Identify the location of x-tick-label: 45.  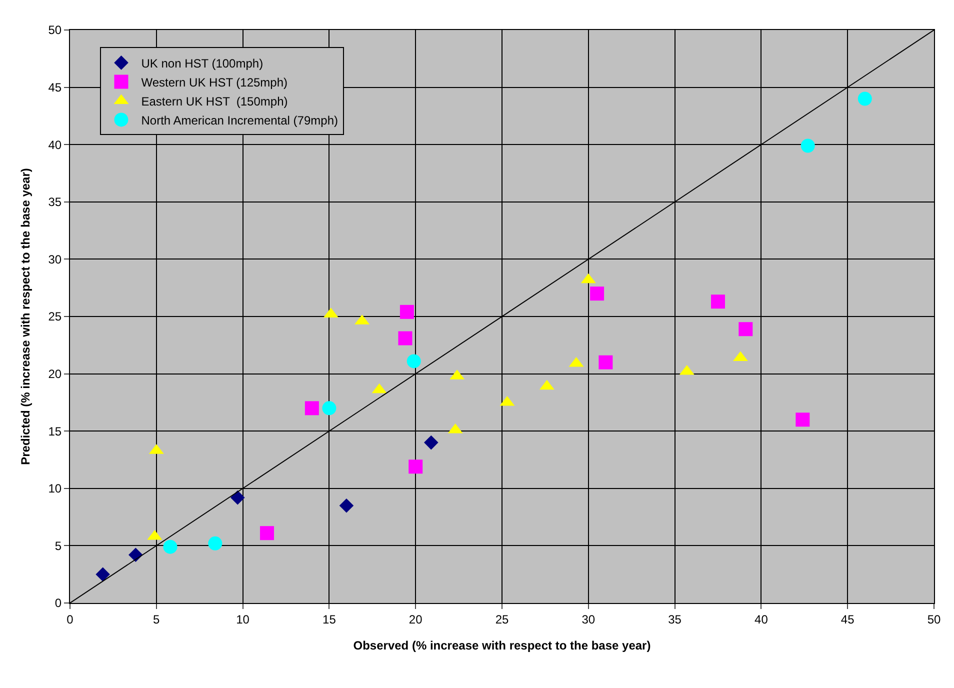
(847, 619).